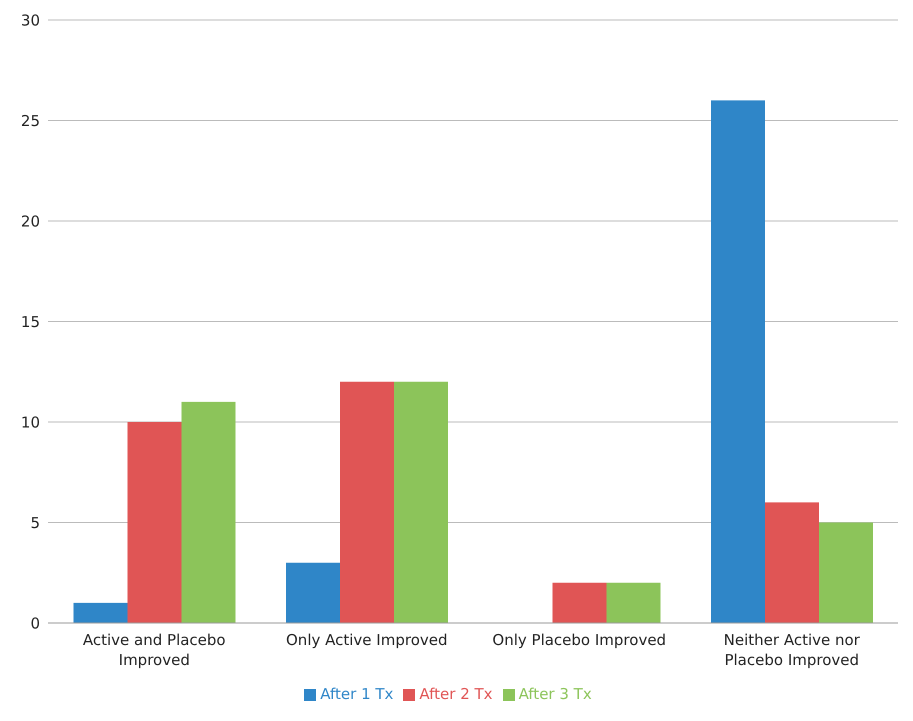 The image size is (913, 721). What do you see at coordinates (579, 640) in the screenshot?
I see `x-tick-label: Only Placebo Improved` at bounding box center [579, 640].